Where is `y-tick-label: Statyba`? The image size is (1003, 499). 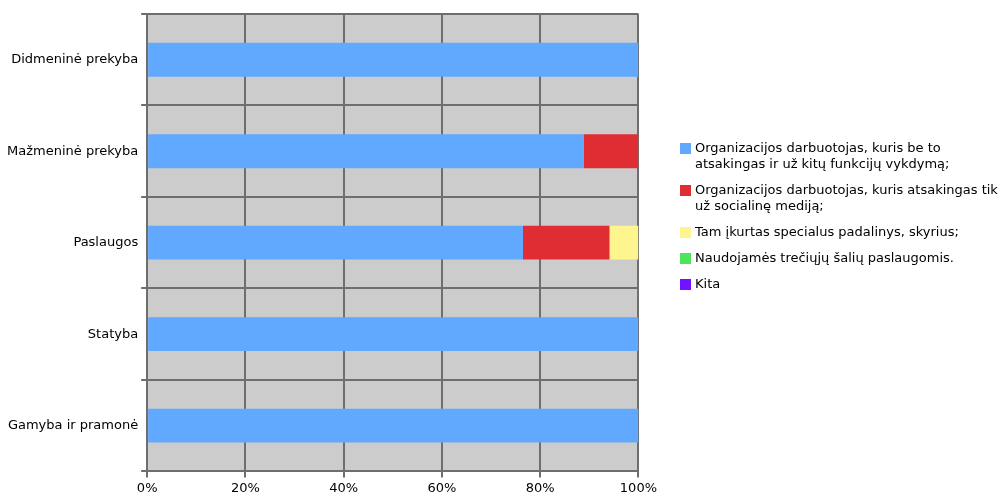
y-tick-label: Statyba is located at coordinates (113, 333).